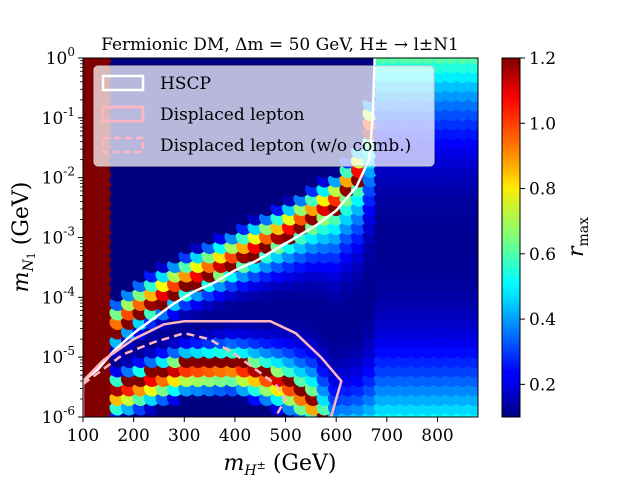  Describe the element at coordinates (58, 416) in the screenshot. I see `y-tick-label: 10⁻⁶` at that location.